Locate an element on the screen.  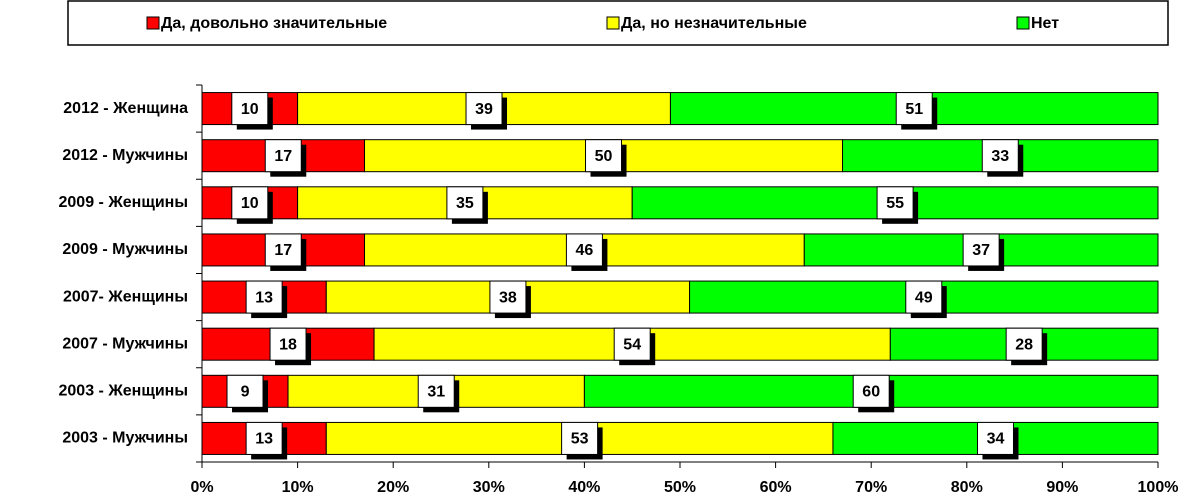
legend-label: Да, но незначительные is located at coordinates (714, 23).